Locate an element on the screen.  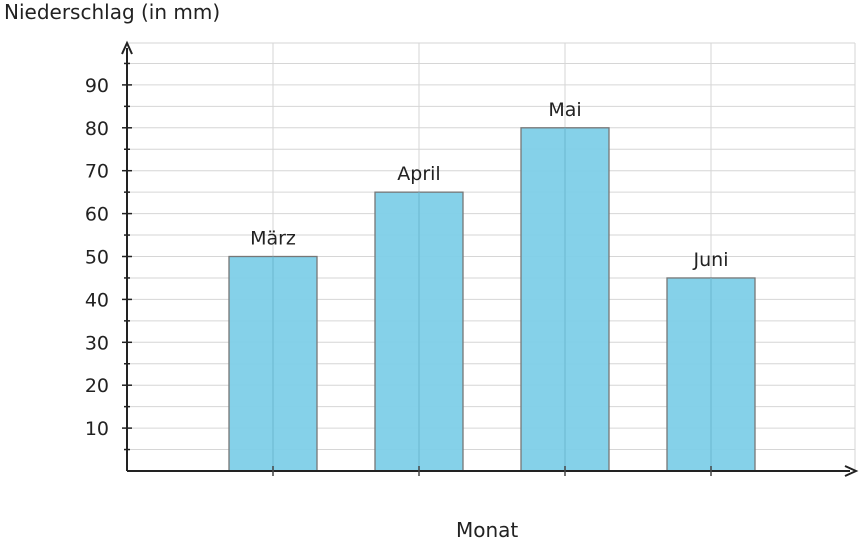
x-axis-arrow is located at coordinates (851, 471).